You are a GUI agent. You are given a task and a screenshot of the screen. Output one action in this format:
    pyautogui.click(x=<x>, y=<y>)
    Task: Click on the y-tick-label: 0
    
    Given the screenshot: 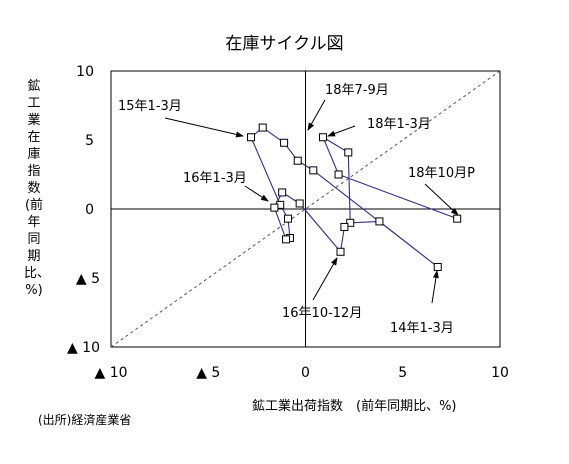 What is the action you would take?
    pyautogui.click(x=89, y=210)
    